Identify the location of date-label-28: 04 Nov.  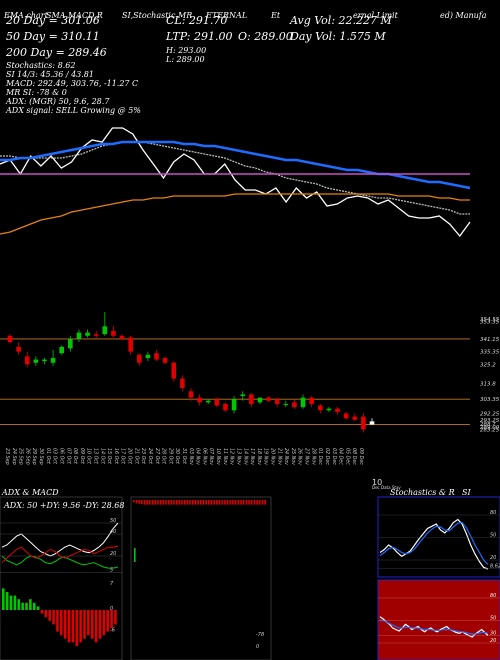
(198, 456).